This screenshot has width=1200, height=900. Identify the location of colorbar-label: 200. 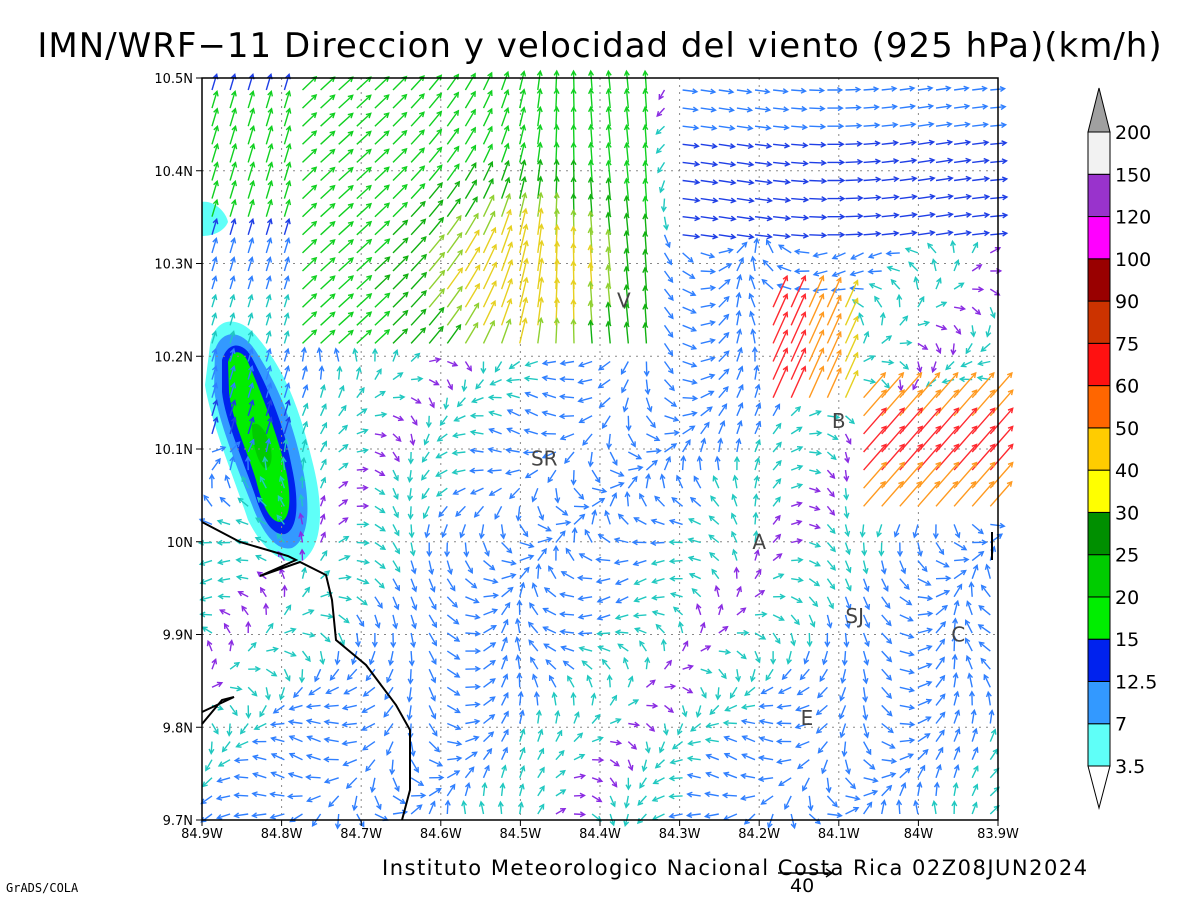
(1133, 133).